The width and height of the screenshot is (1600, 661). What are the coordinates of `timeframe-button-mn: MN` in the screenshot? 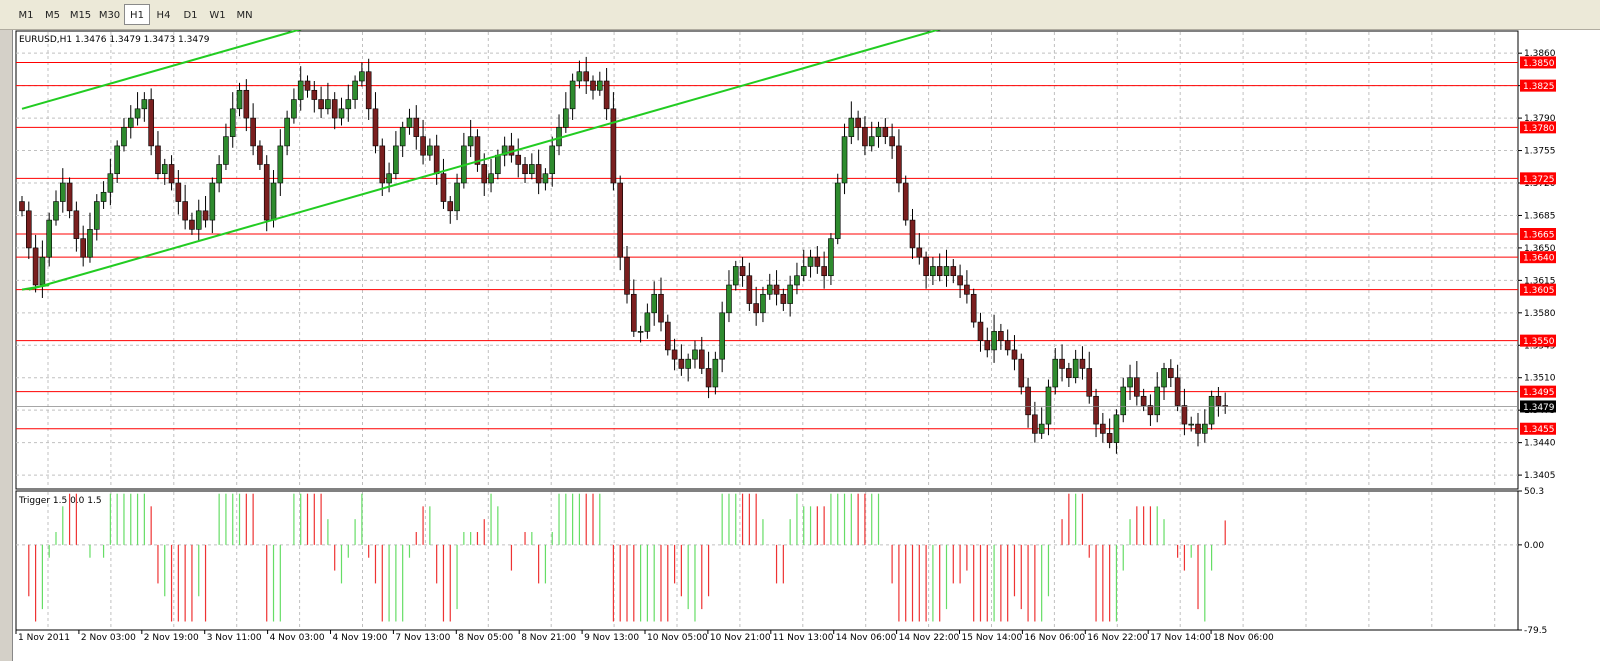 It's located at (244, 15).